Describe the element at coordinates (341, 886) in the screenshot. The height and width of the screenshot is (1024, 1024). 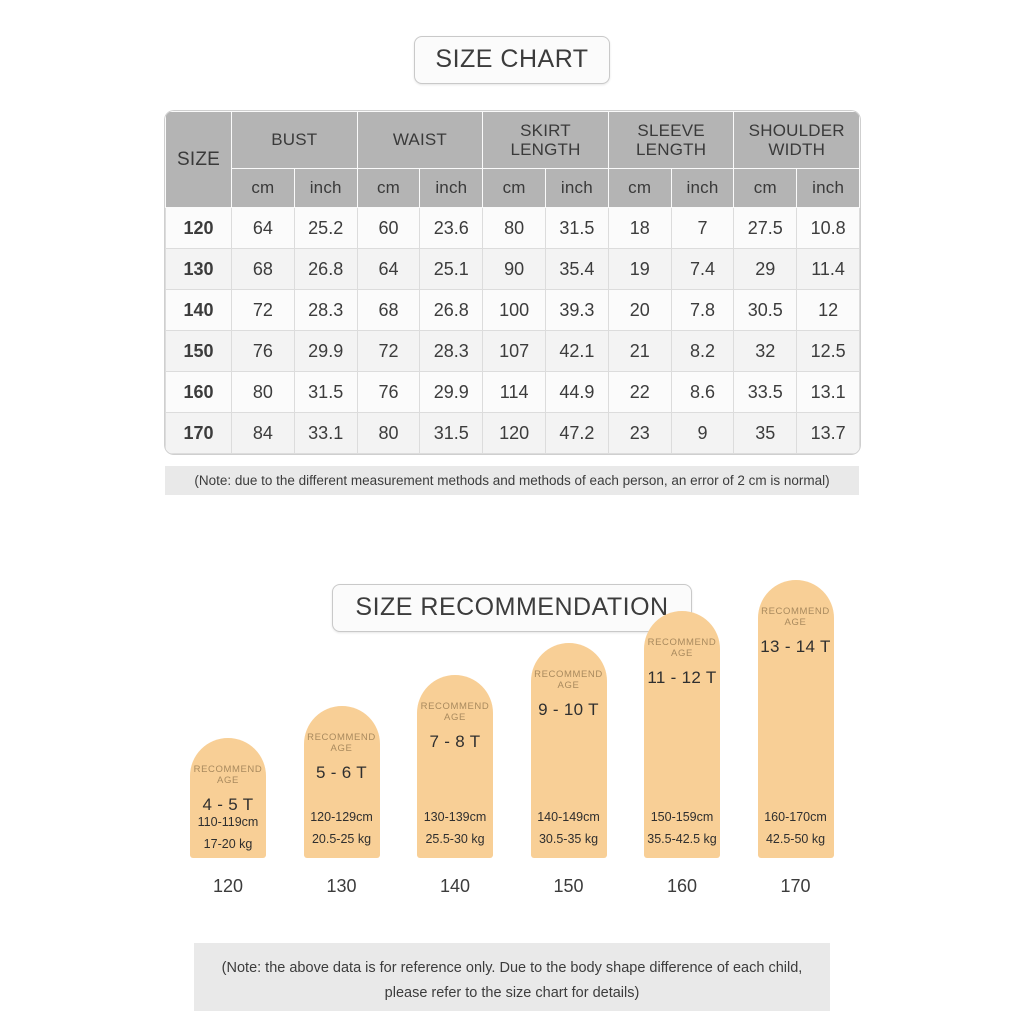
I see `arch-size-label-130: 130` at that location.